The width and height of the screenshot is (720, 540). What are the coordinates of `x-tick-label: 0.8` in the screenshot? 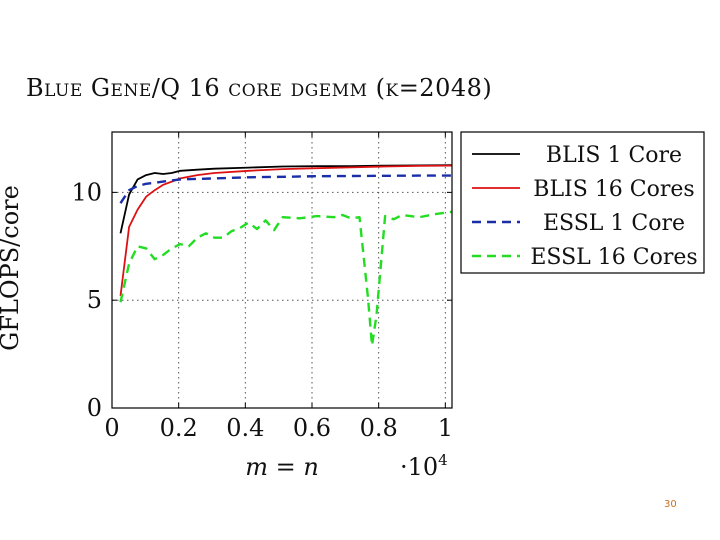 It's located at (379, 428).